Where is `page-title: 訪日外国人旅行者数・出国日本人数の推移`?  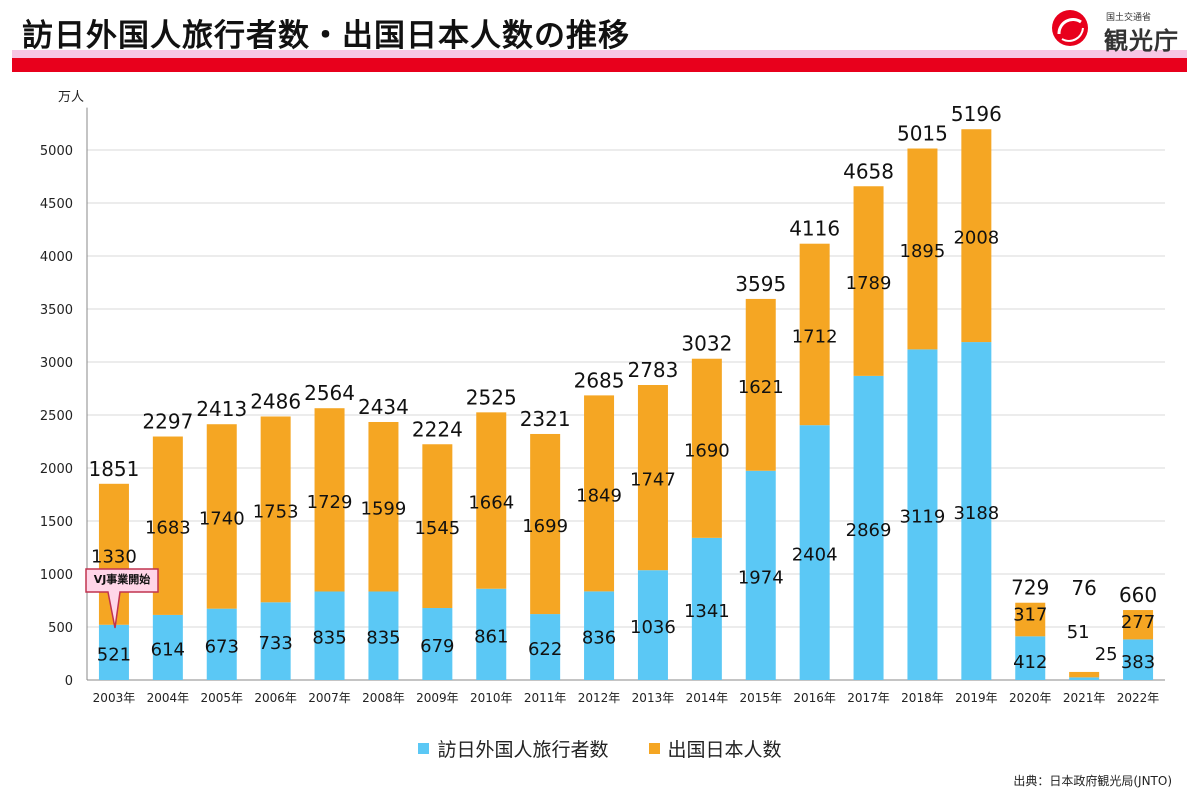 page-title: 訪日外国人旅行者数・出国日本人数の推移 is located at coordinates (326, 36).